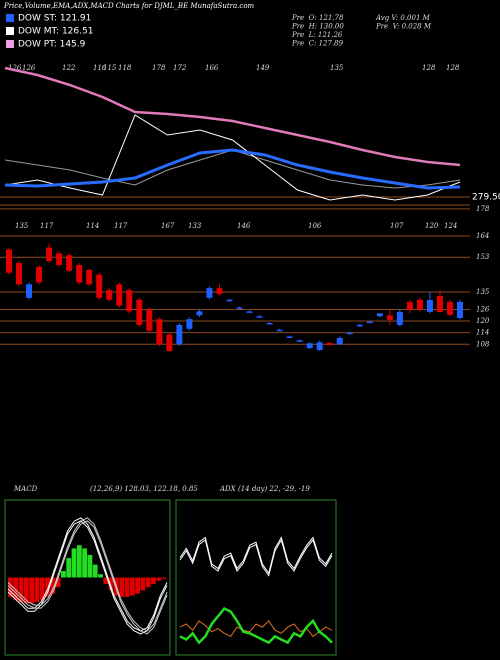  I want to click on top-label: 166, so click(212, 68).